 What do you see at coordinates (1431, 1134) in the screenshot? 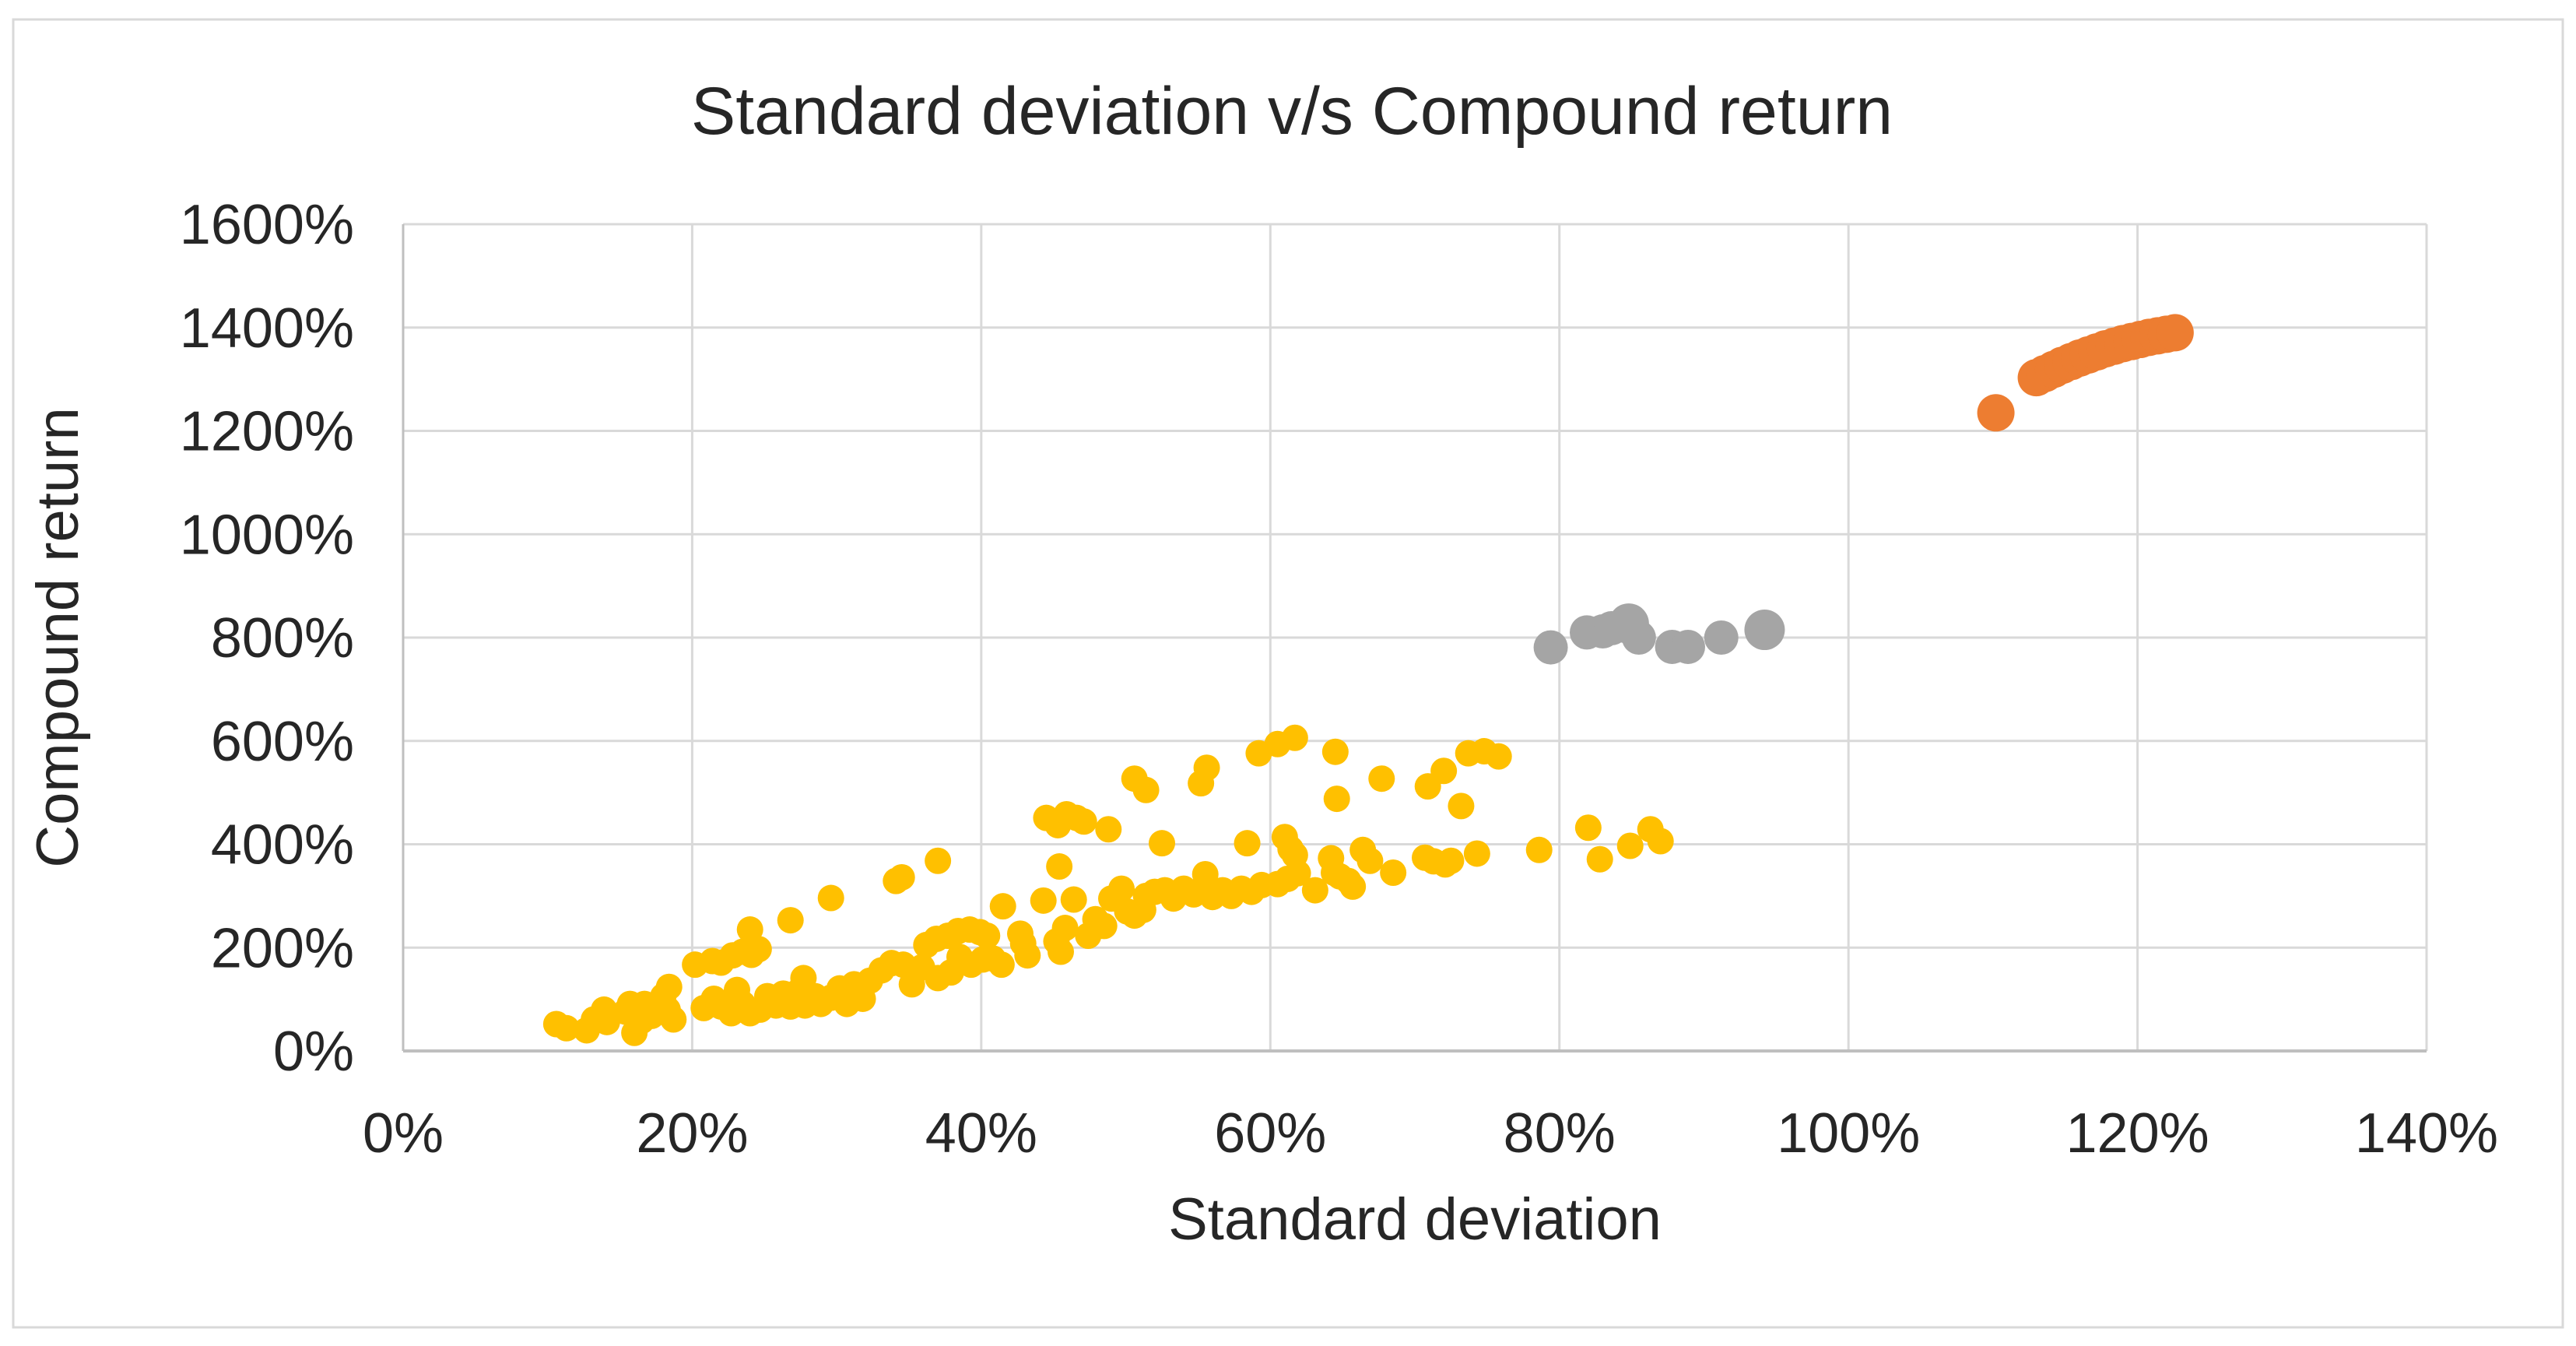
I see `x-axis-tick-labels: 0% 20% 40% 60% 80% 100% 120% 140%` at bounding box center [1431, 1134].